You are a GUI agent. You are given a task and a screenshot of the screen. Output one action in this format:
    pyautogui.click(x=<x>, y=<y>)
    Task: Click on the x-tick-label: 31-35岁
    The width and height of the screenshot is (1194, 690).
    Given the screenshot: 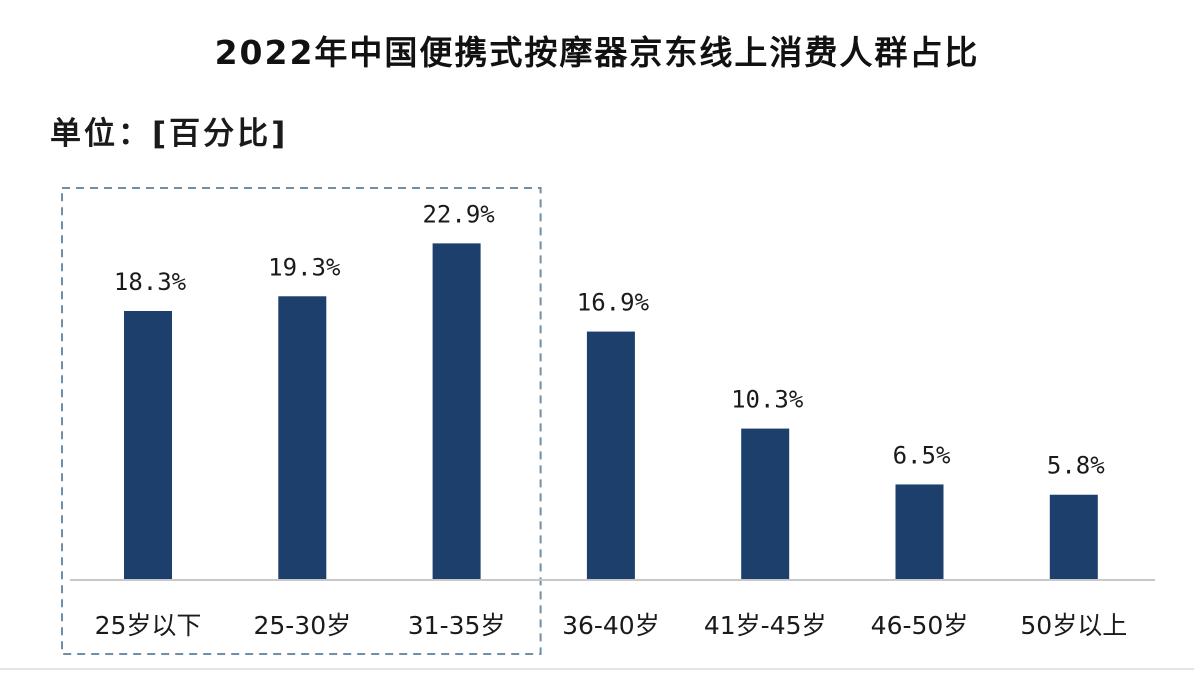 What is the action you would take?
    pyautogui.click(x=457, y=625)
    